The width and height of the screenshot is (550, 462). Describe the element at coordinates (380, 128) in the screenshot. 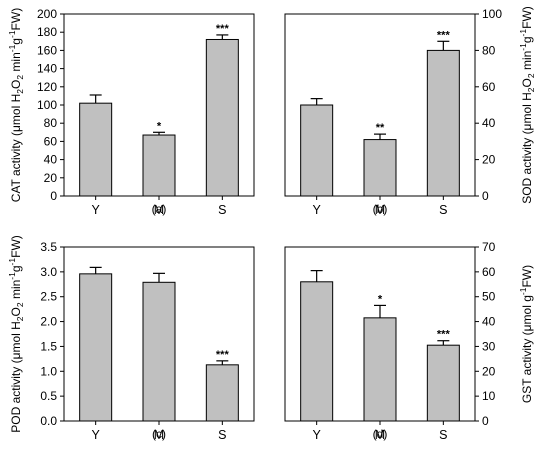

I see `significance-label: **` at that location.